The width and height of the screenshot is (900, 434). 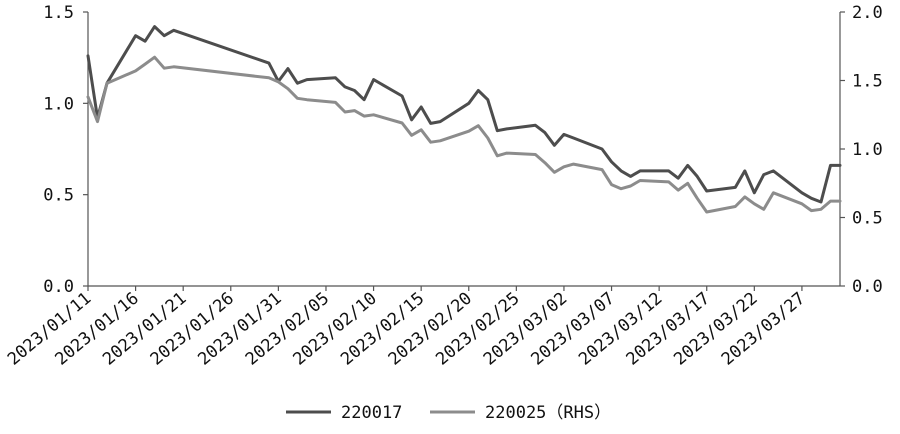 I want to click on x-tick-label: 2023/03/27, so click(x=763, y=329).